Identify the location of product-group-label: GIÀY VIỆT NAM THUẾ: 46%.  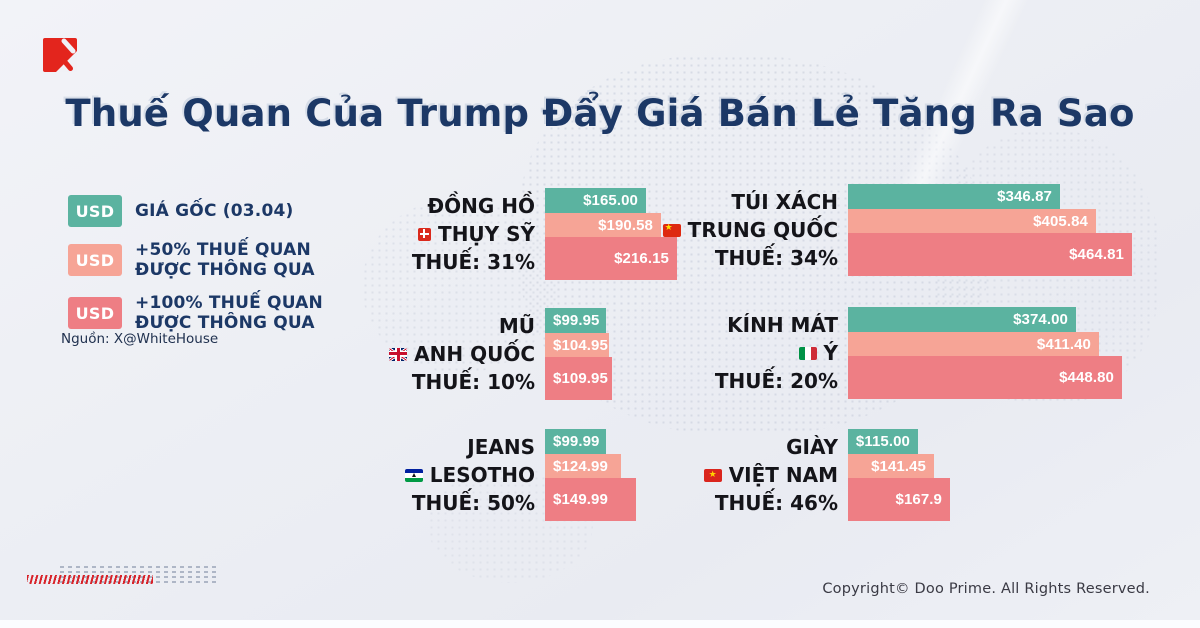
(688, 475).